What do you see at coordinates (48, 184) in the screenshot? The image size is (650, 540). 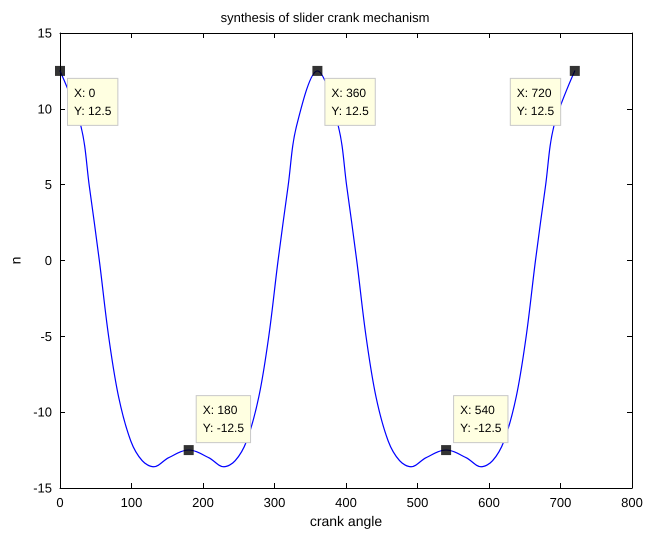 I see `y-tick-label: 5` at bounding box center [48, 184].